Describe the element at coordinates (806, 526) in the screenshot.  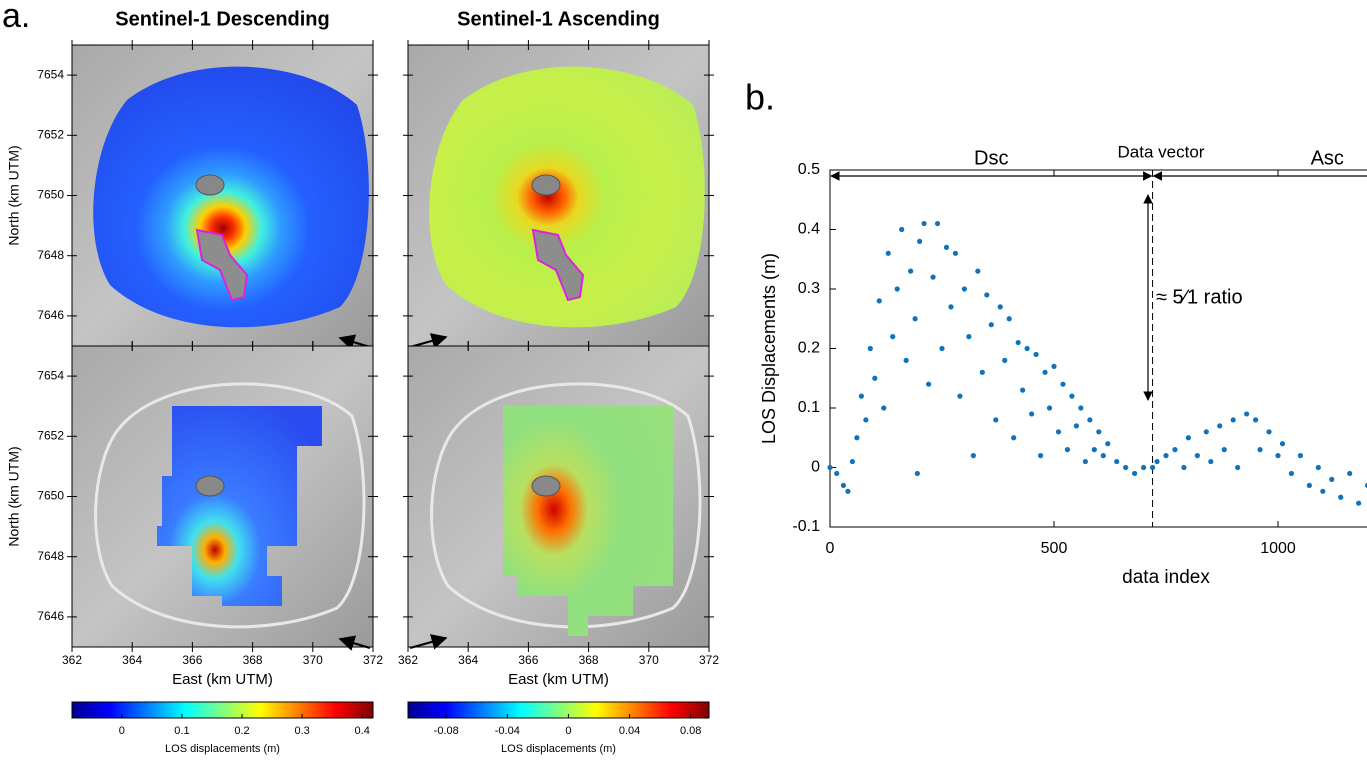
I see `y-tick-label: -0.1` at that location.